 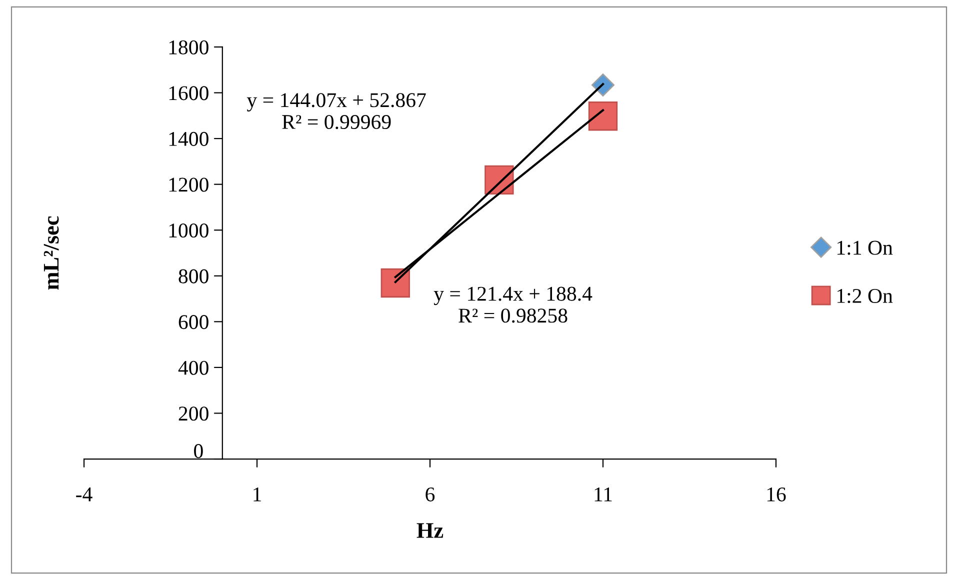 What do you see at coordinates (603, 494) in the screenshot?
I see `x-tick-label: 11` at bounding box center [603, 494].